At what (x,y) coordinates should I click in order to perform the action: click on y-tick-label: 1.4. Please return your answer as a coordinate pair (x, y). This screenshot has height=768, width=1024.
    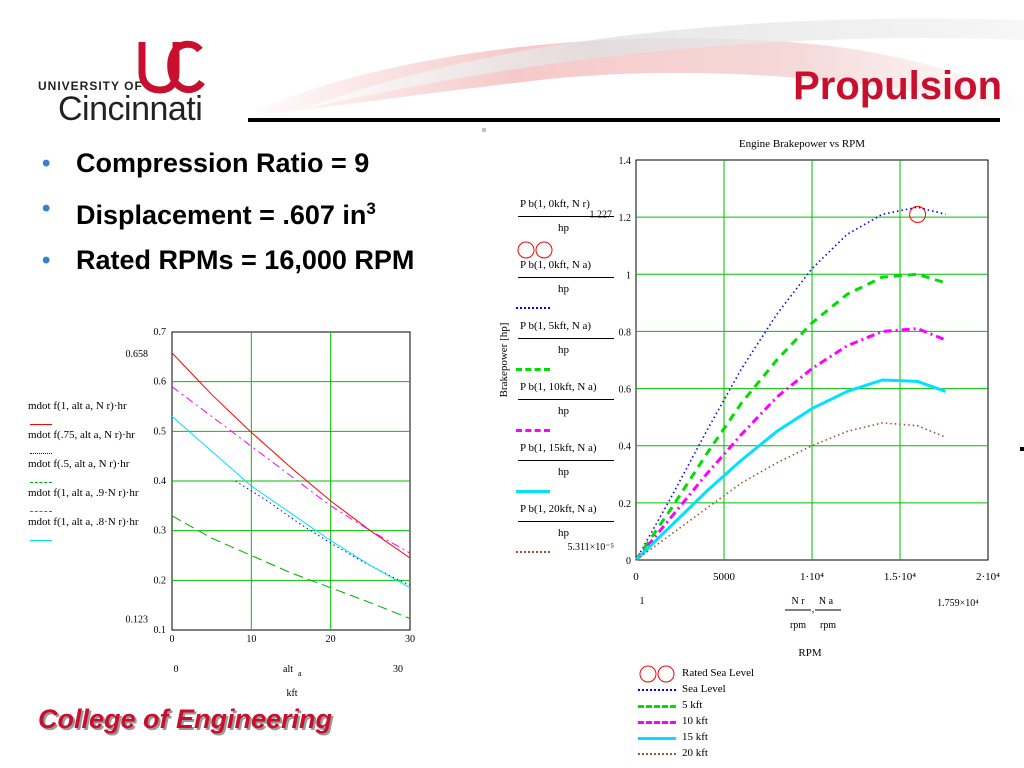
    Looking at the image, I should click on (625, 161).